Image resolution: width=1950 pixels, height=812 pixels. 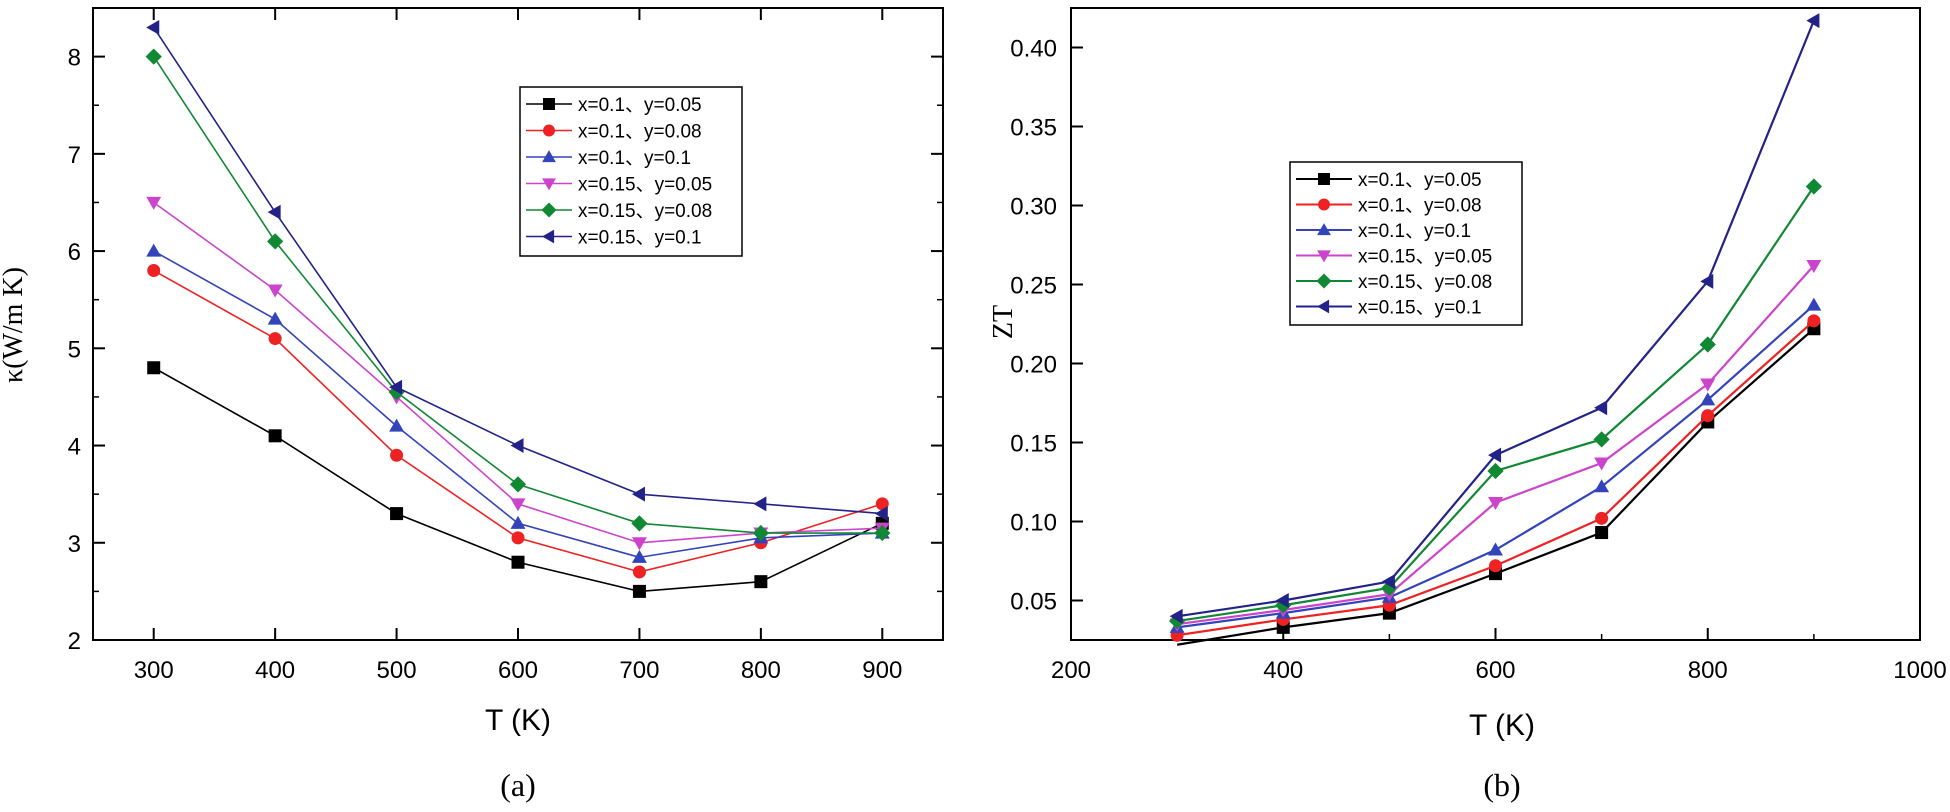 What do you see at coordinates (1033, 207) in the screenshot?
I see `y-tick-label-b: 0.30` at bounding box center [1033, 207].